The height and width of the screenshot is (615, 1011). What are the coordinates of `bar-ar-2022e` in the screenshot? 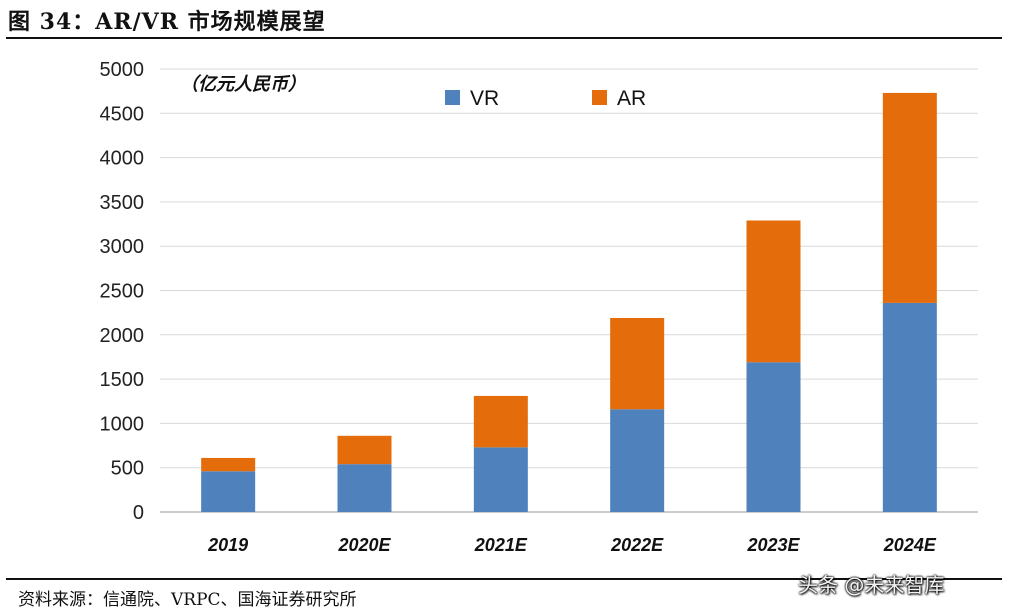 It's located at (637, 363).